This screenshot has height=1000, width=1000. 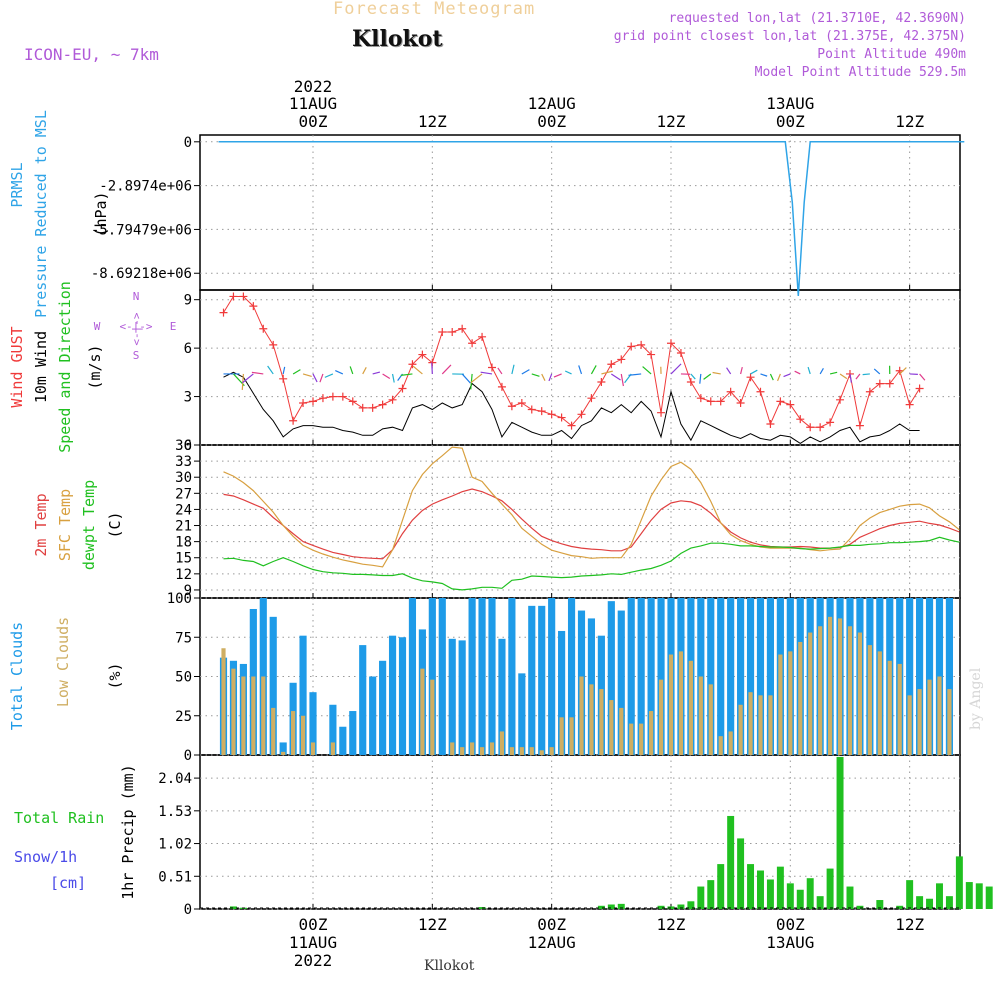 What do you see at coordinates (188, 910) in the screenshot?
I see `y-tick-label: 0` at bounding box center [188, 910].